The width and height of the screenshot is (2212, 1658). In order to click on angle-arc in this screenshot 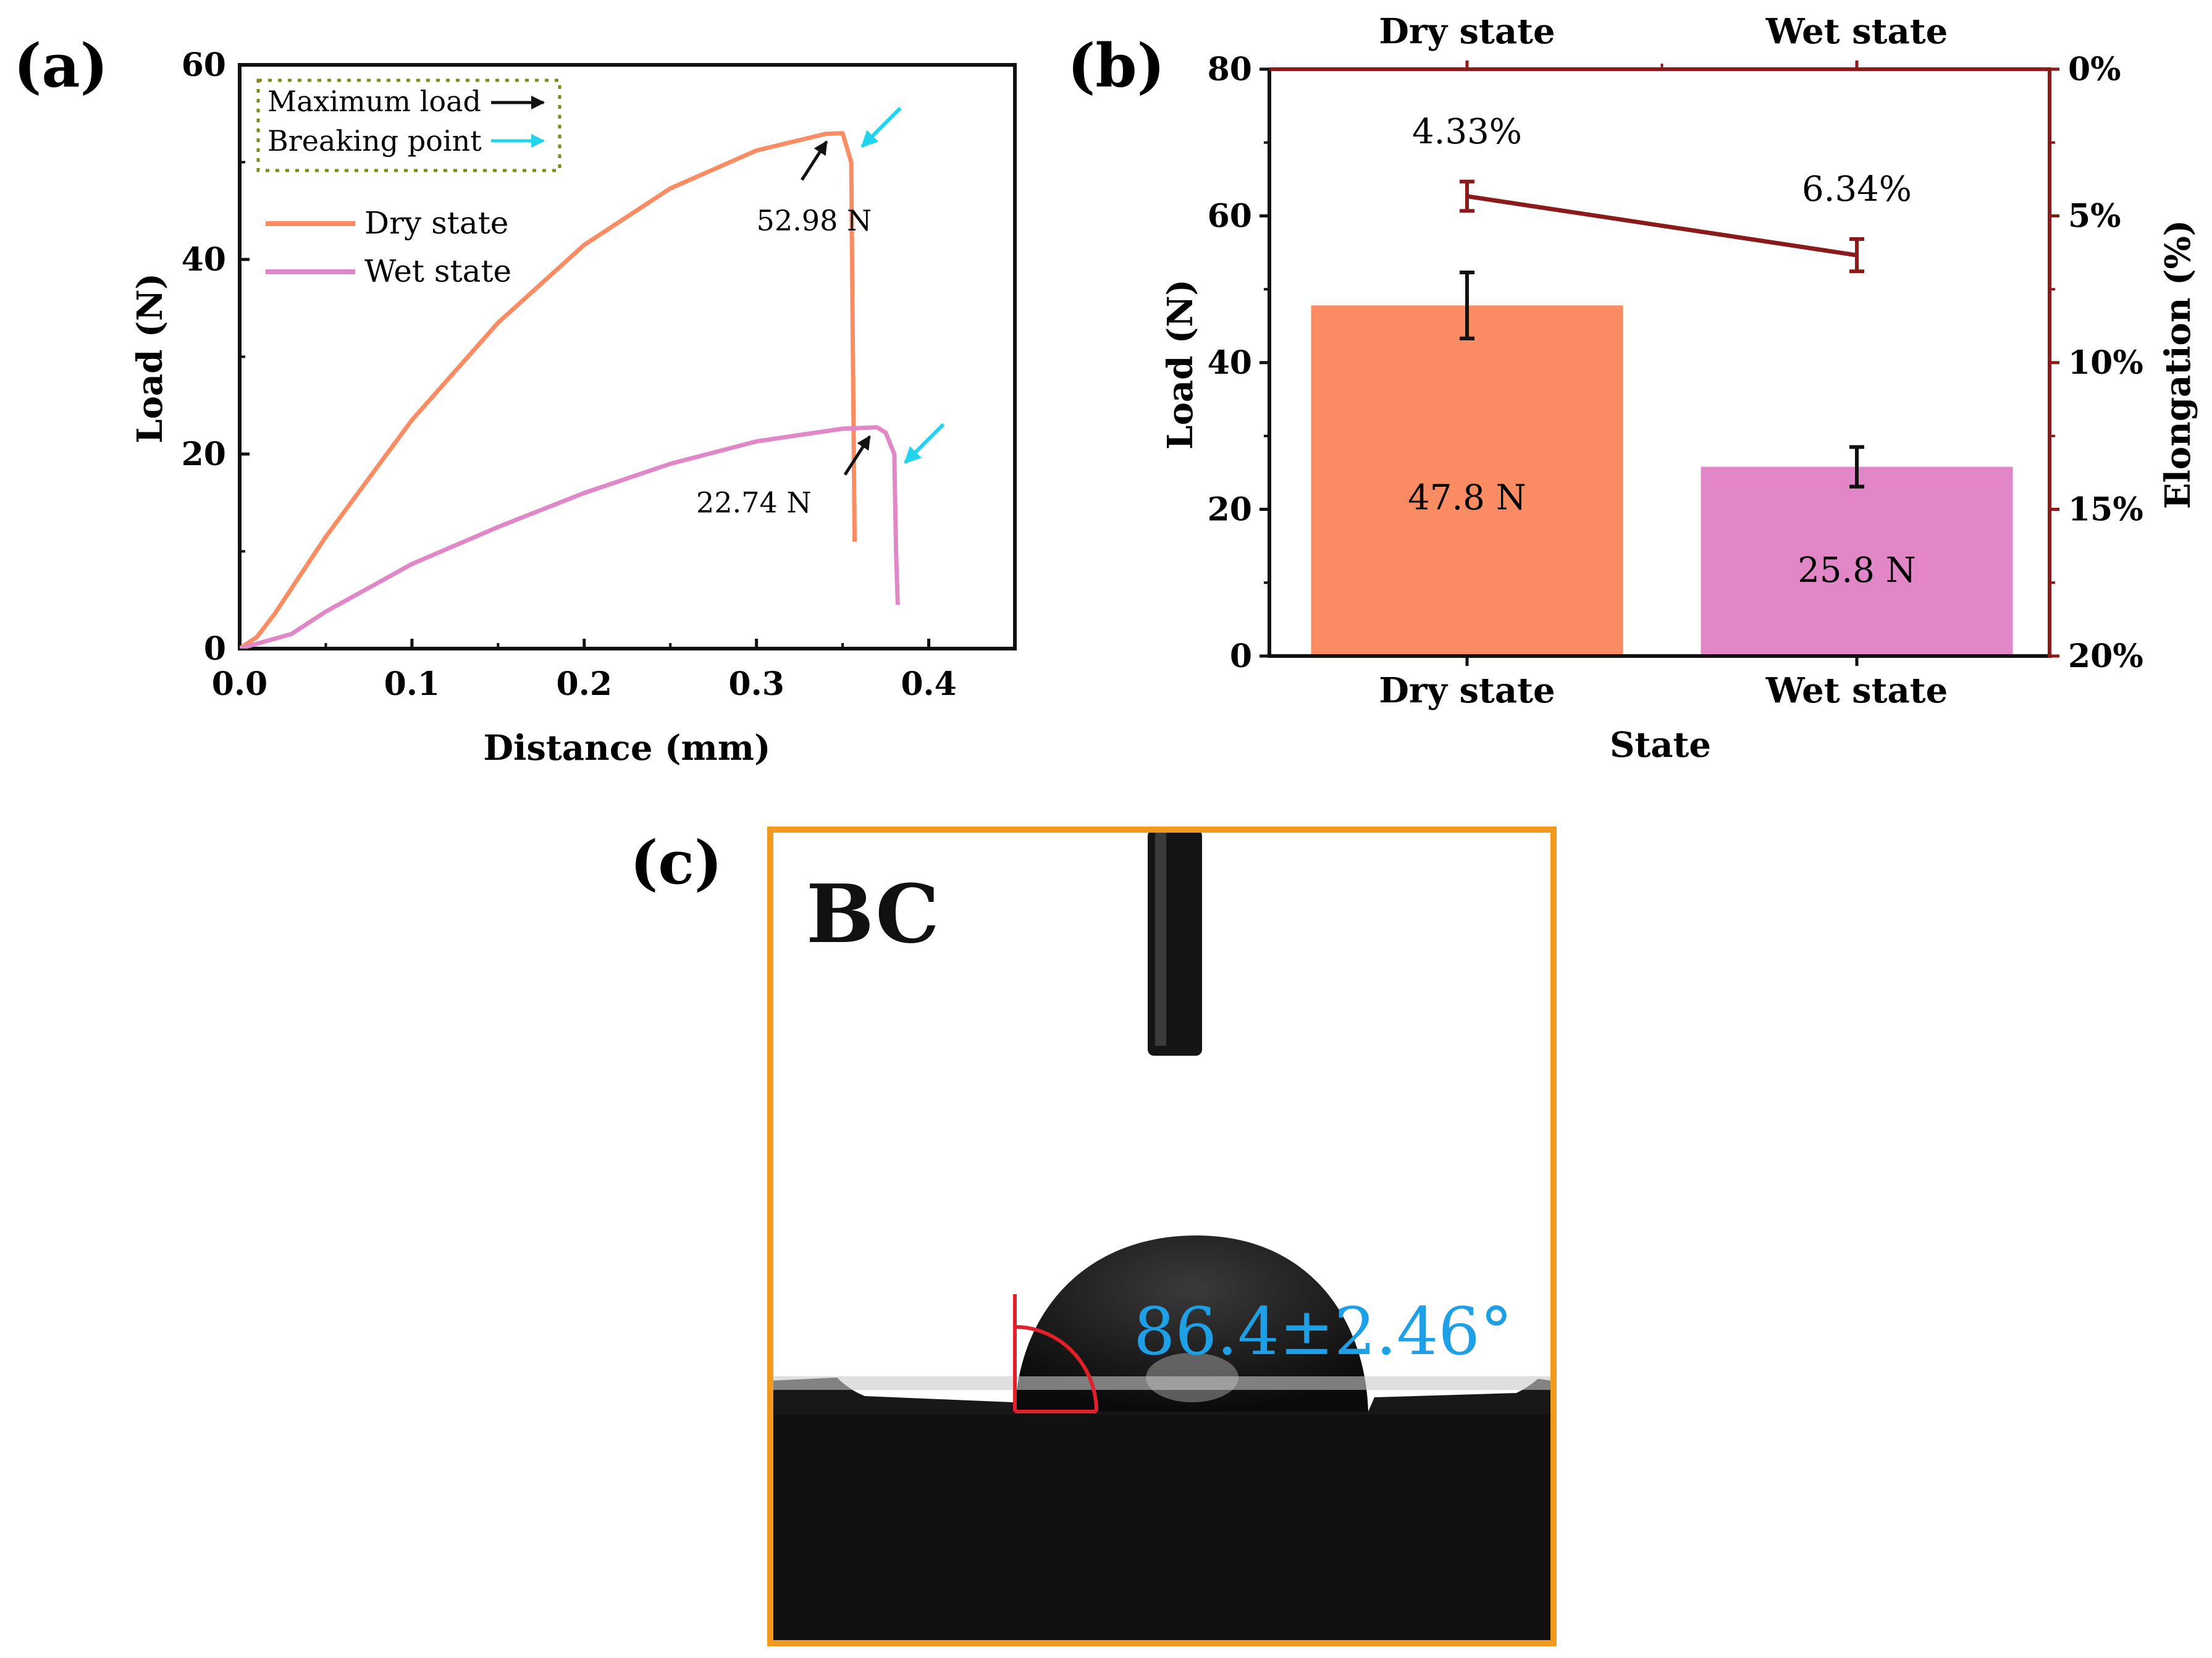, I will do `click(1056, 1368)`.